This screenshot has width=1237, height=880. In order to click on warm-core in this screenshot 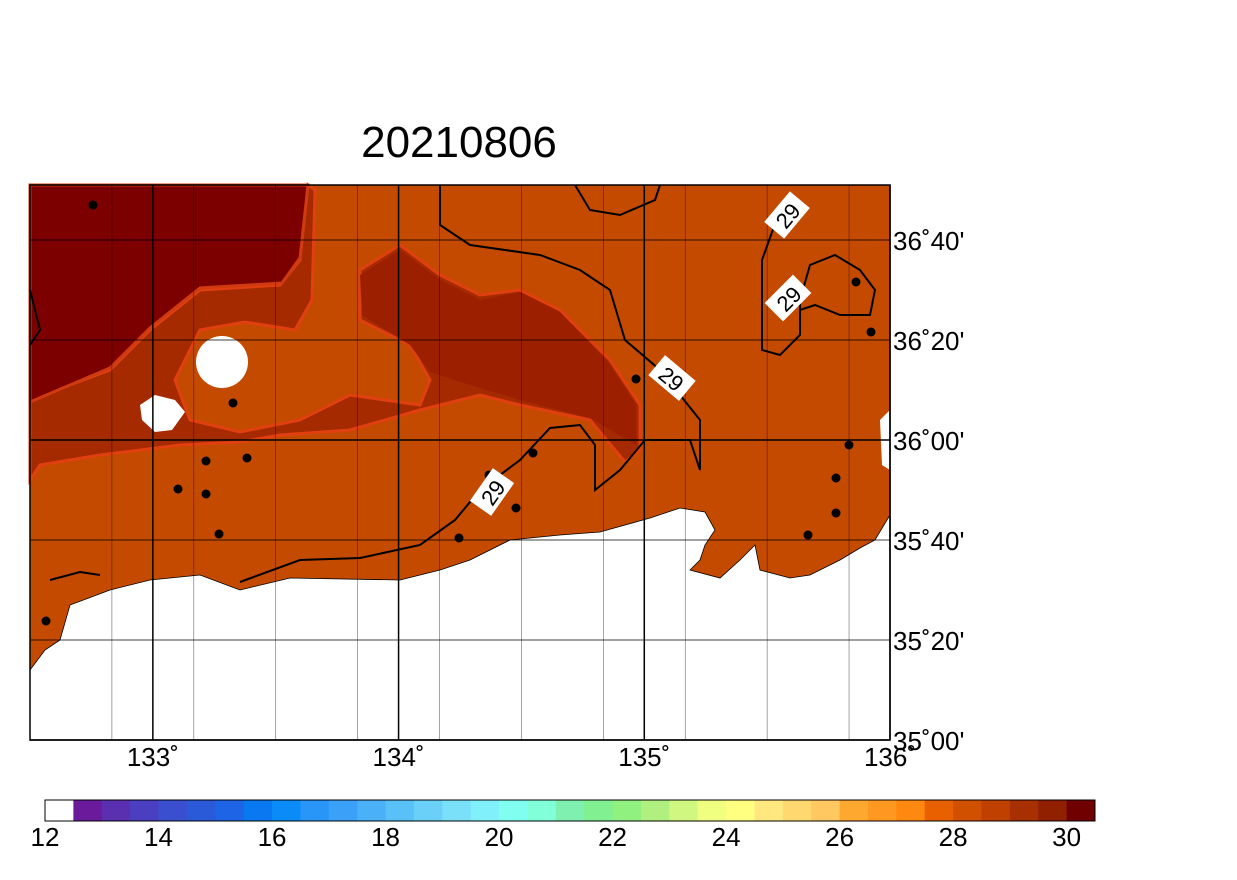, I will do `click(498, 347)`.